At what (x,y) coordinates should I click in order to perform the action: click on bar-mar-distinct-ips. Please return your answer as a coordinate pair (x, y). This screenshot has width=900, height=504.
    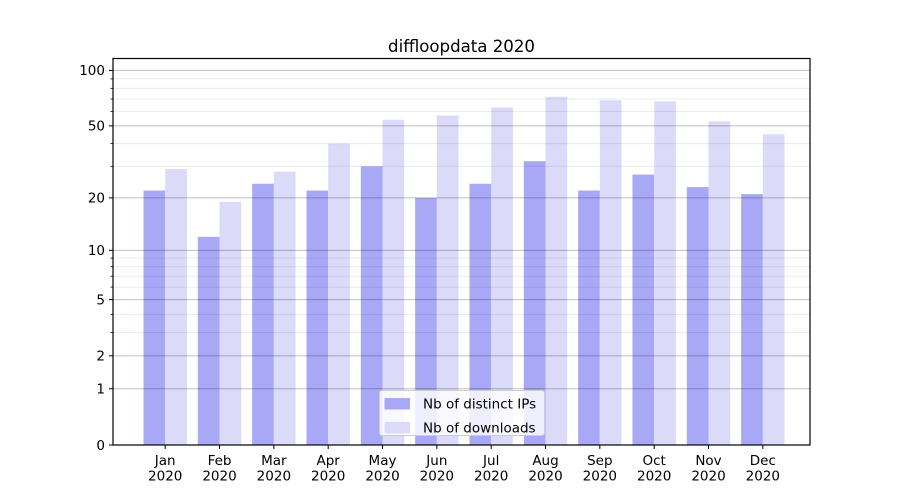
    Looking at the image, I should click on (263, 314).